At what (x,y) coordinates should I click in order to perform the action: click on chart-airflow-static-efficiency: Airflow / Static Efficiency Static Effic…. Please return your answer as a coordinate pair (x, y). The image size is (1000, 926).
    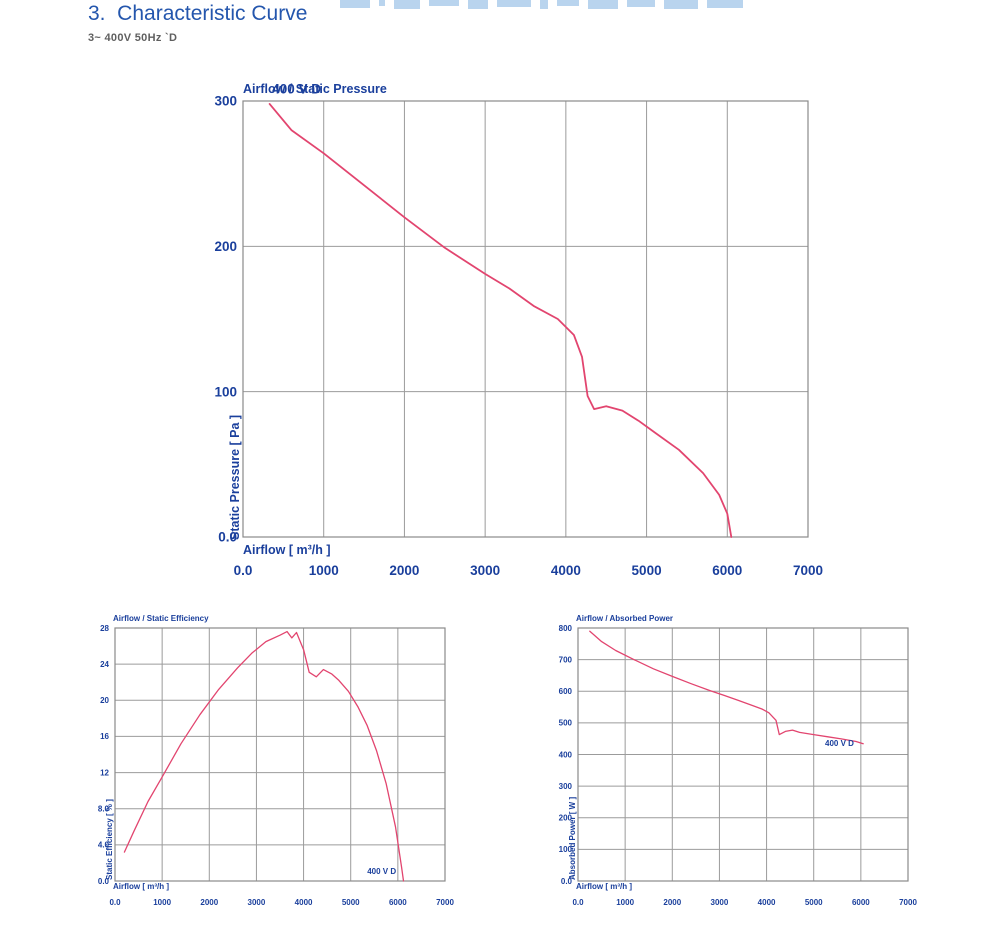
    Looking at the image, I should click on (285, 762).